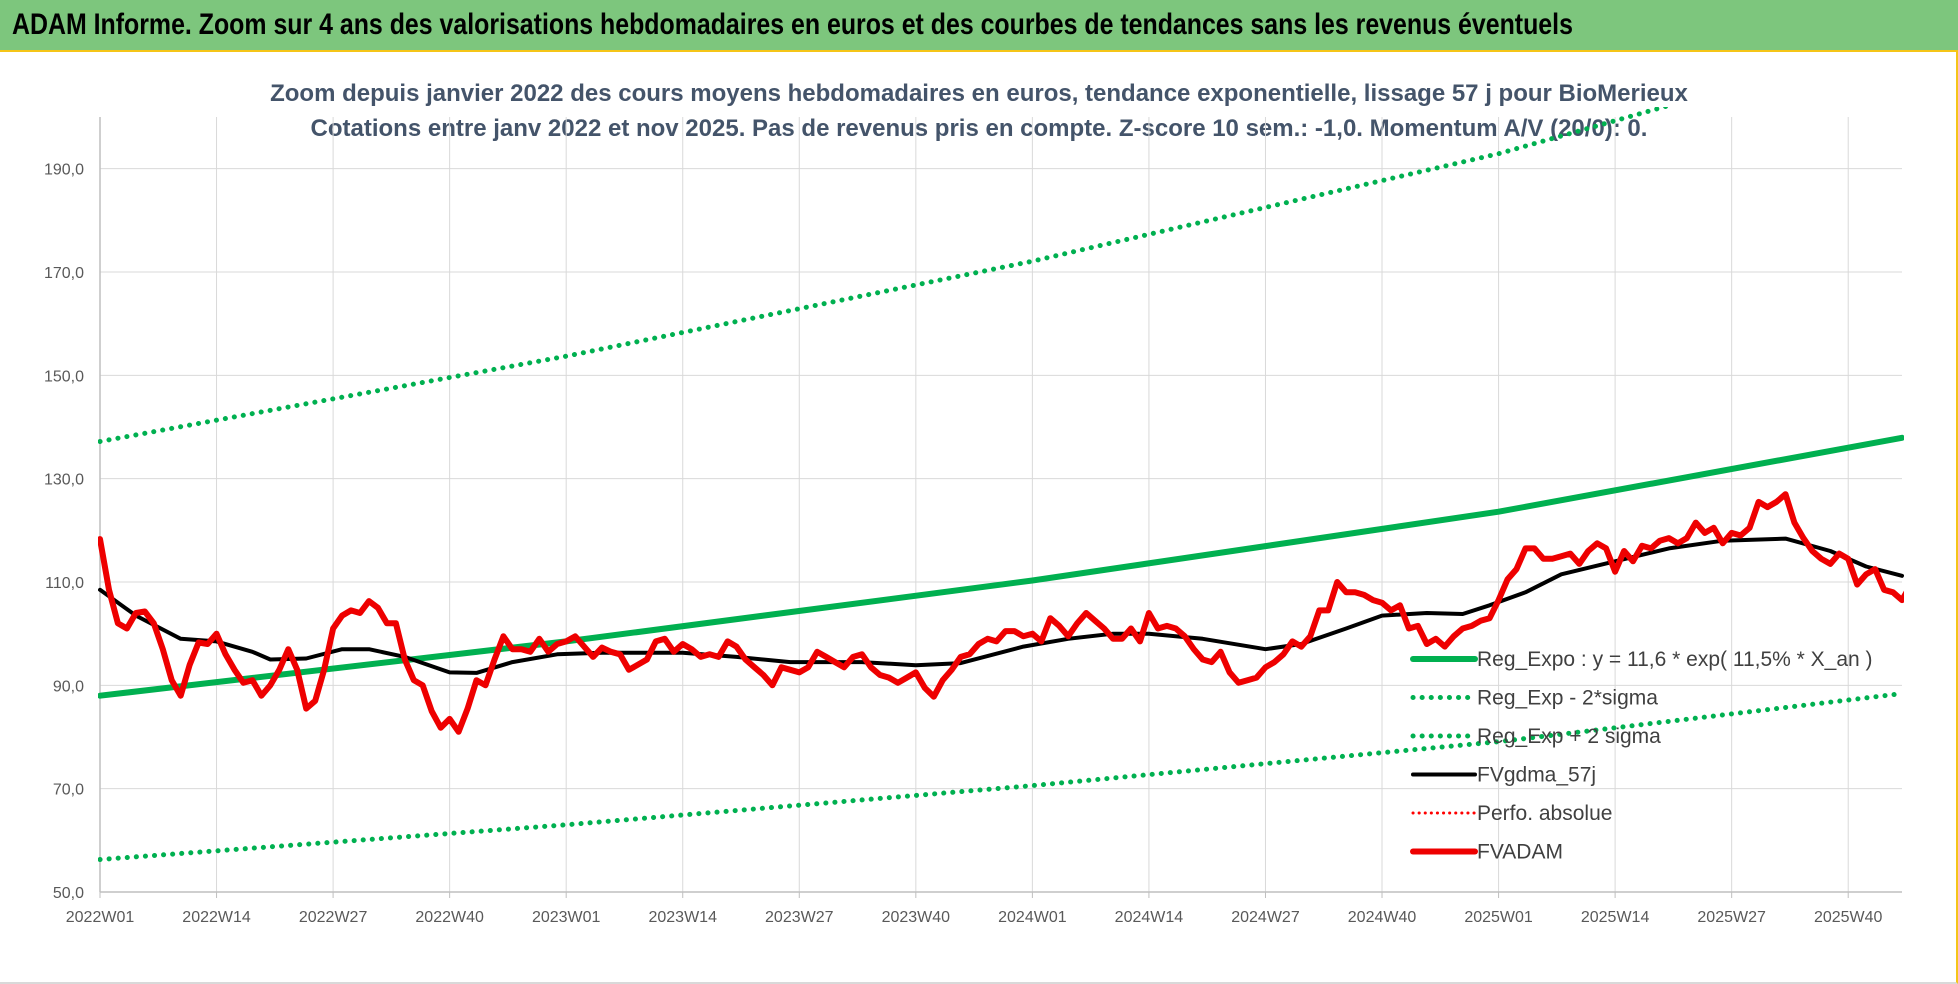 The image size is (1958, 984). I want to click on x-tick-label: 2023W40, so click(916, 917).